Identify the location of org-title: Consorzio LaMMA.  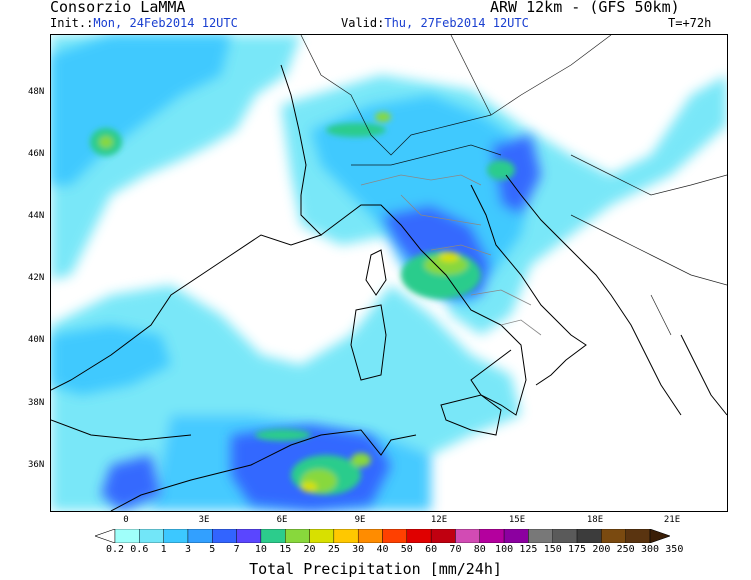
(118, 8).